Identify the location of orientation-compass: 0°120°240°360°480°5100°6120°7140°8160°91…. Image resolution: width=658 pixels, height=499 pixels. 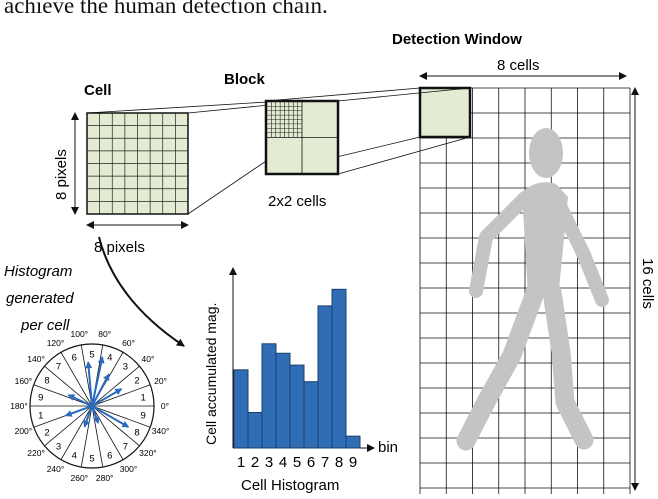
(89, 406).